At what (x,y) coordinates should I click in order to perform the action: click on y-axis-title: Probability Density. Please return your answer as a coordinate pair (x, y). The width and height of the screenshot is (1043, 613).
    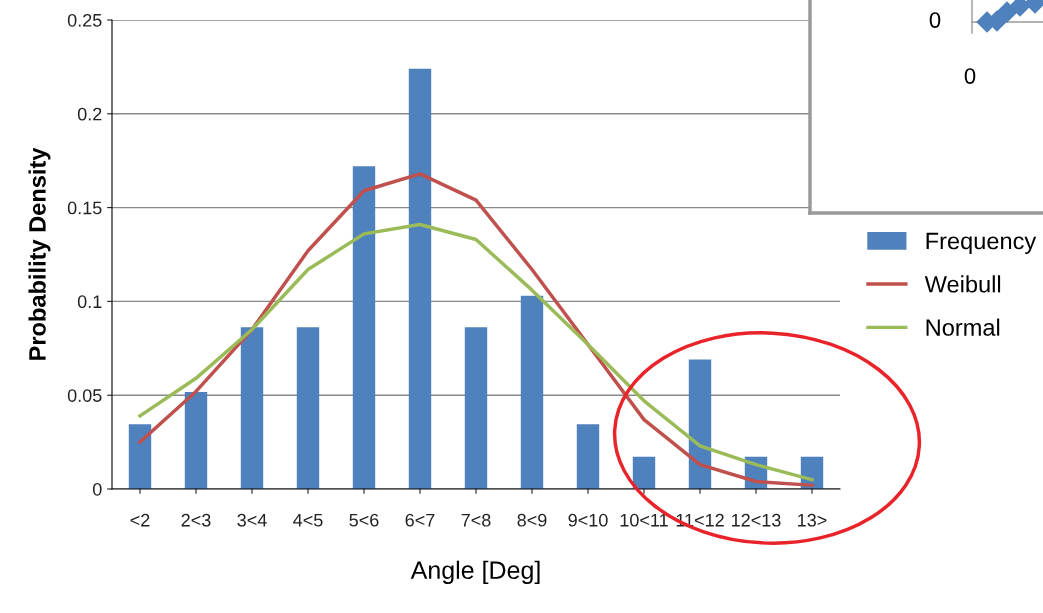
    Looking at the image, I should click on (39, 253).